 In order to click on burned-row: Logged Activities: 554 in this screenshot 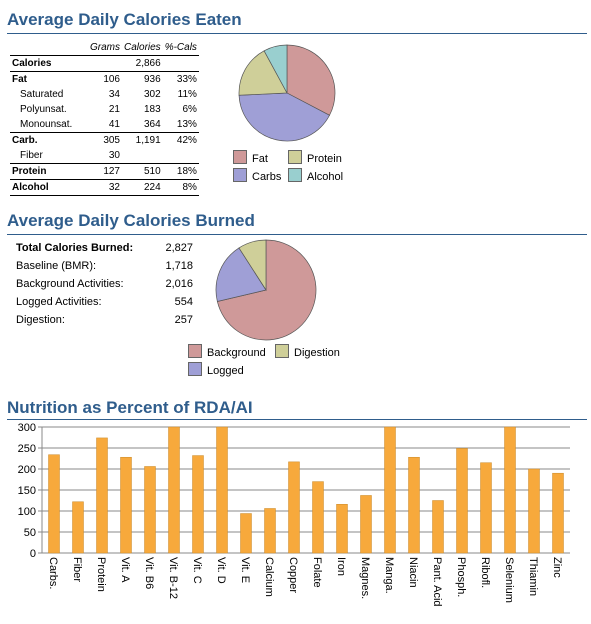, I will do `click(106, 302)`.